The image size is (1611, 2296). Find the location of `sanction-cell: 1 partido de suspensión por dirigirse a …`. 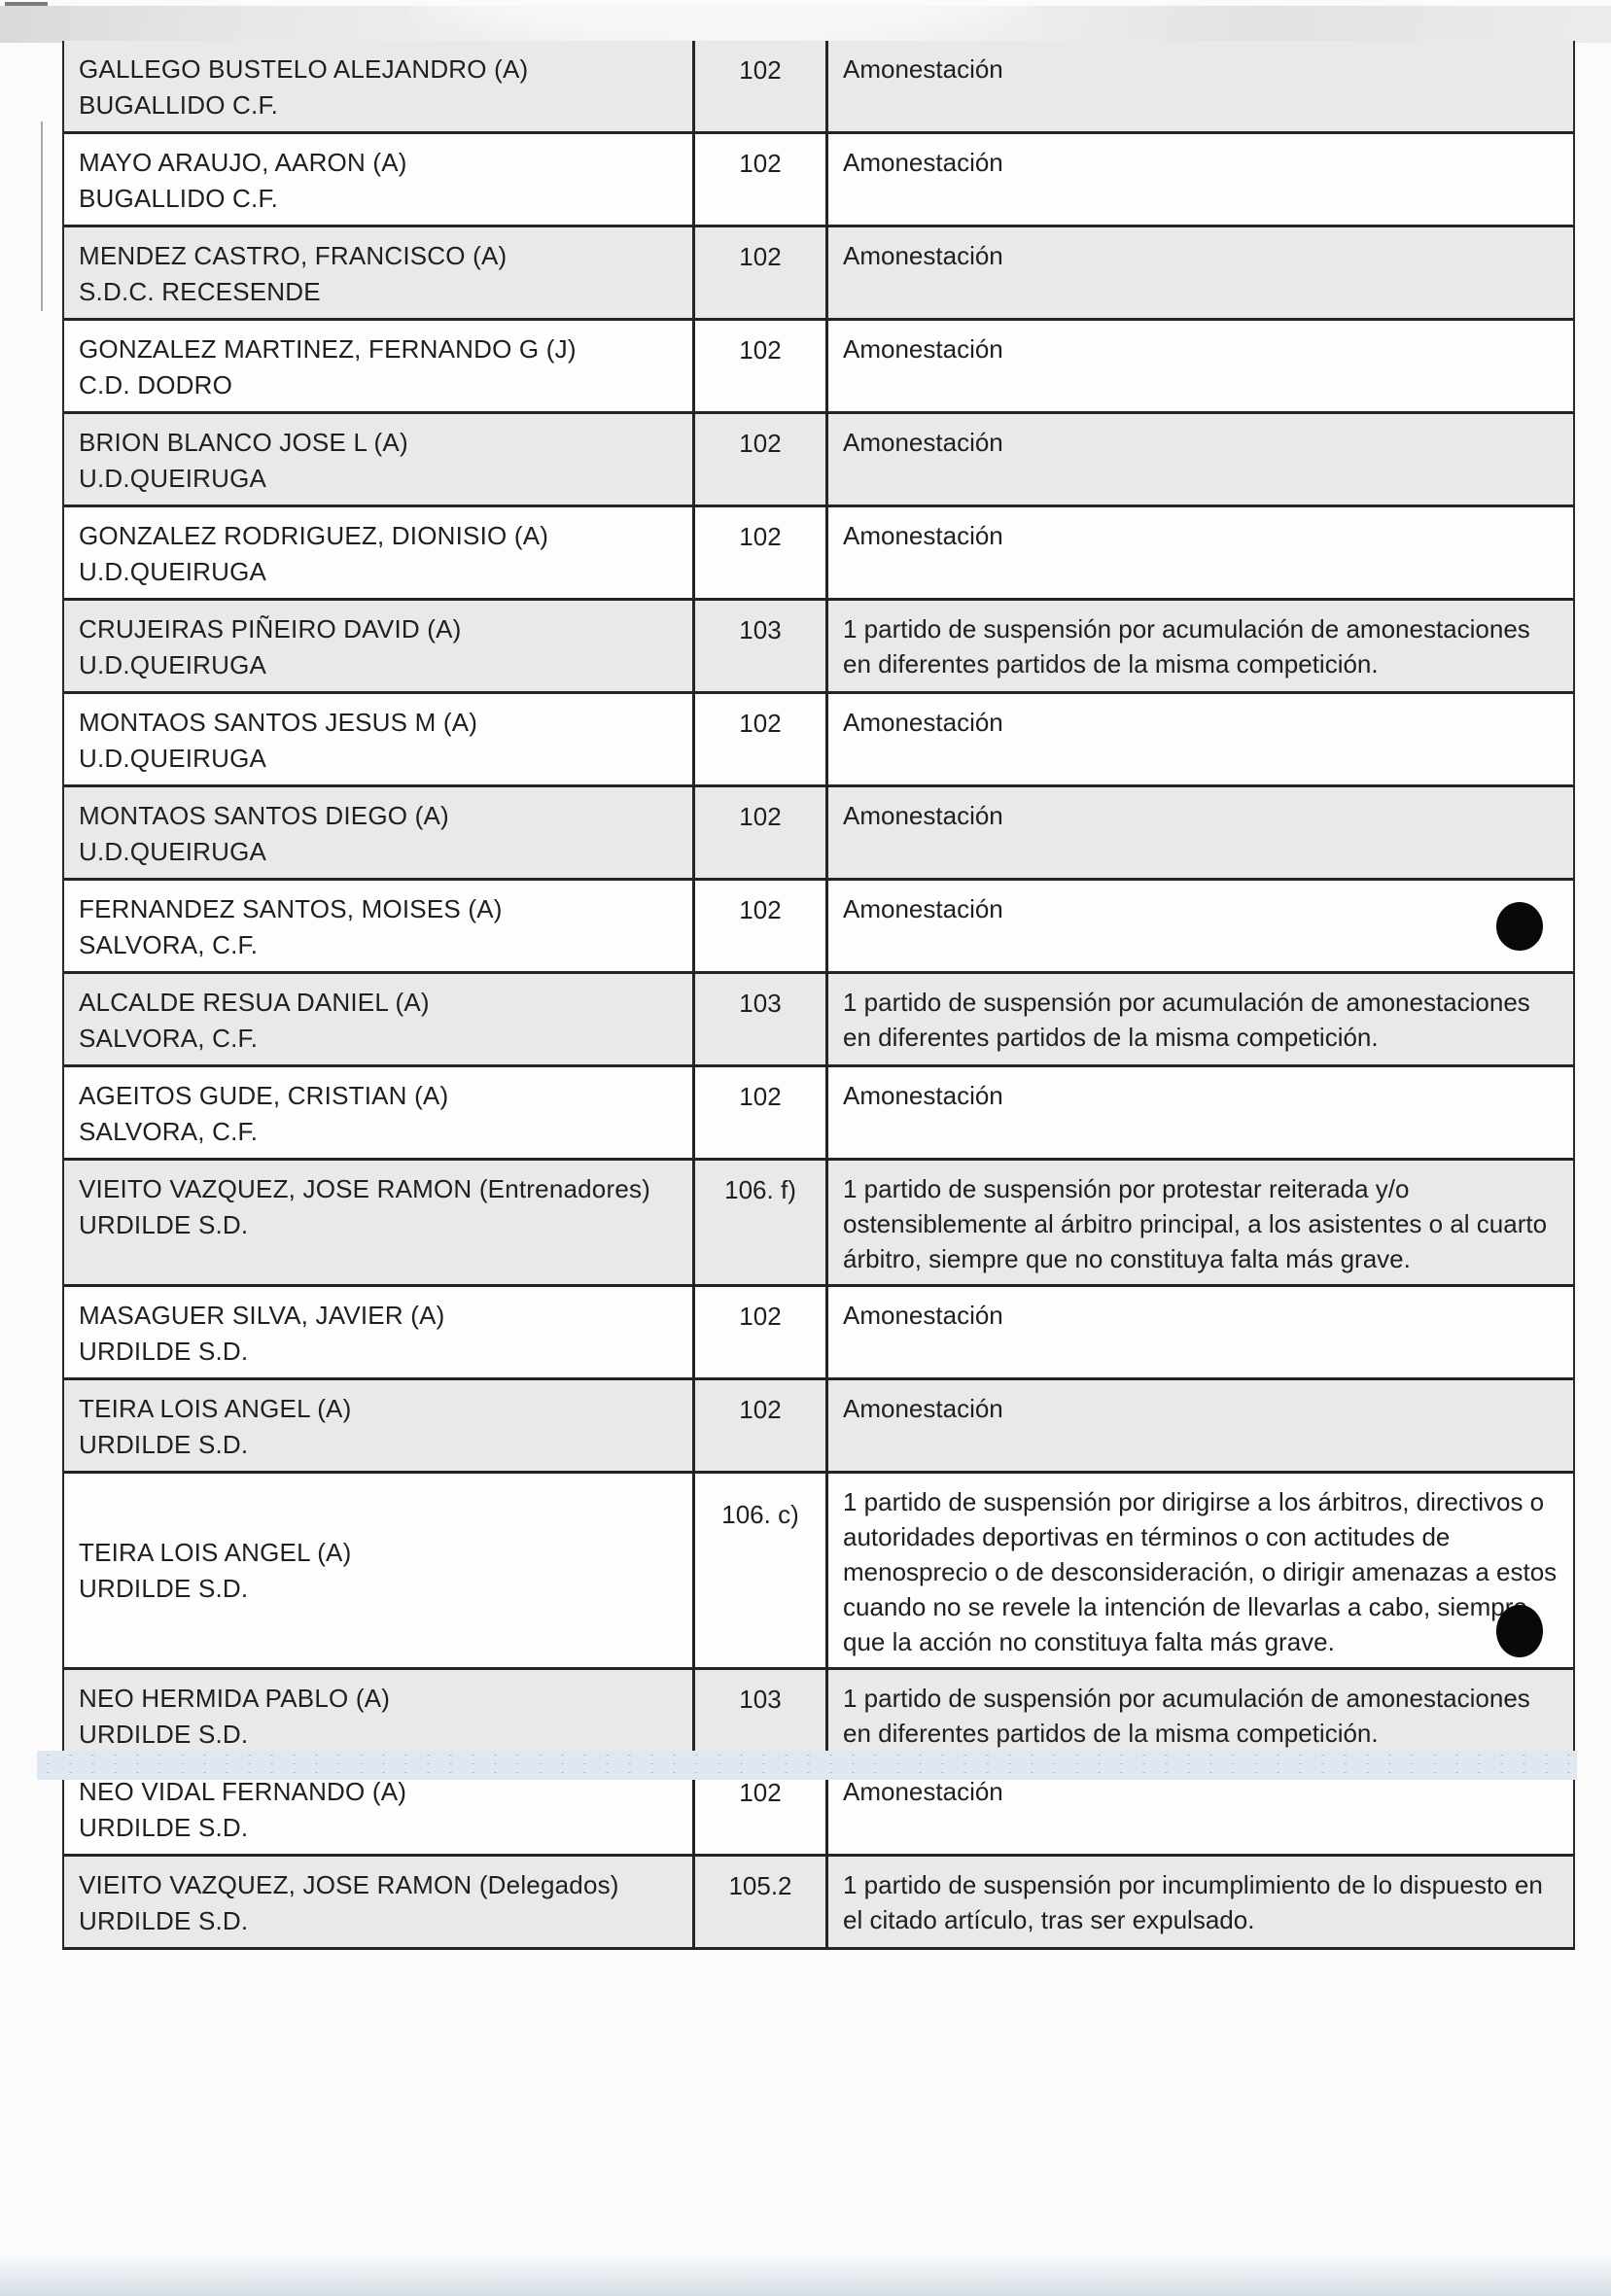

sanction-cell: 1 partido de suspensión por dirigirse a … is located at coordinates (1201, 1570).